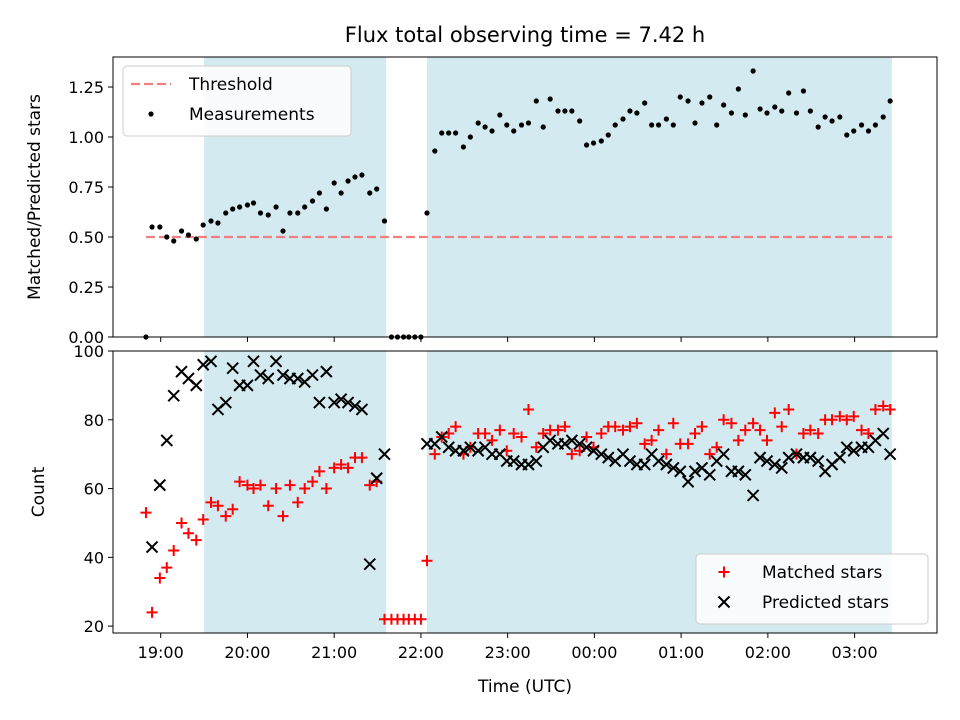 The height and width of the screenshot is (720, 960). Describe the element at coordinates (825, 603) in the screenshot. I see `legend-label: Predicted stars` at that location.